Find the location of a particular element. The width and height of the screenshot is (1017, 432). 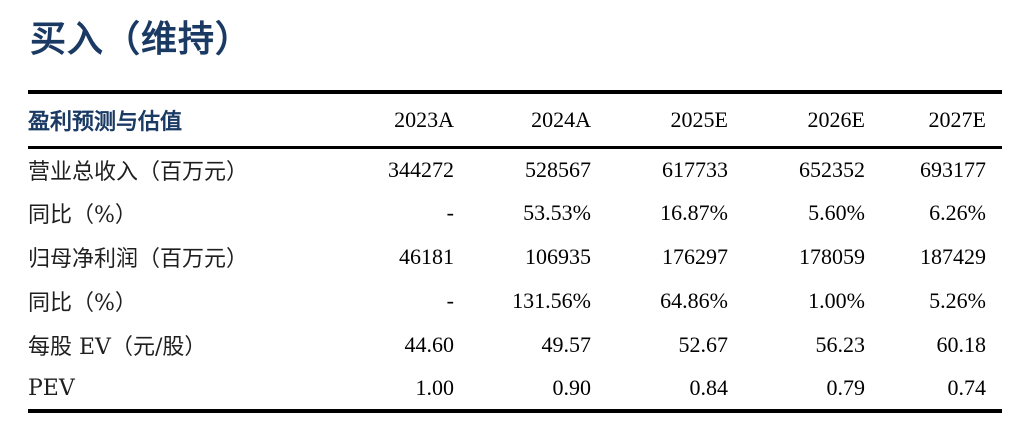

cell-value: 16.87% is located at coordinates (694, 212).